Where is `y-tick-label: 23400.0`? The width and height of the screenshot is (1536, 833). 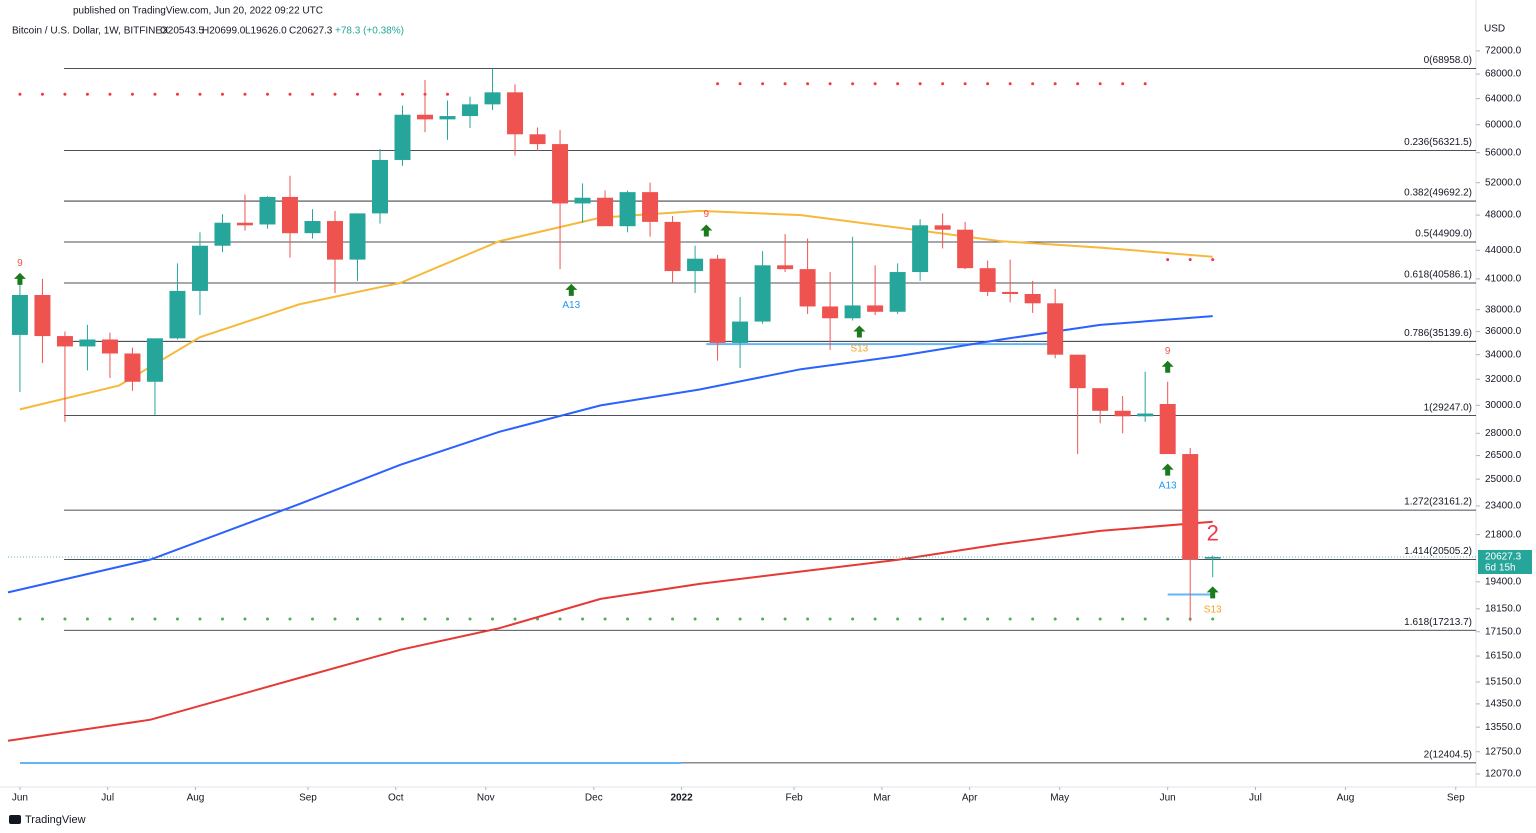 y-tick-label: 23400.0 is located at coordinates (1503, 506).